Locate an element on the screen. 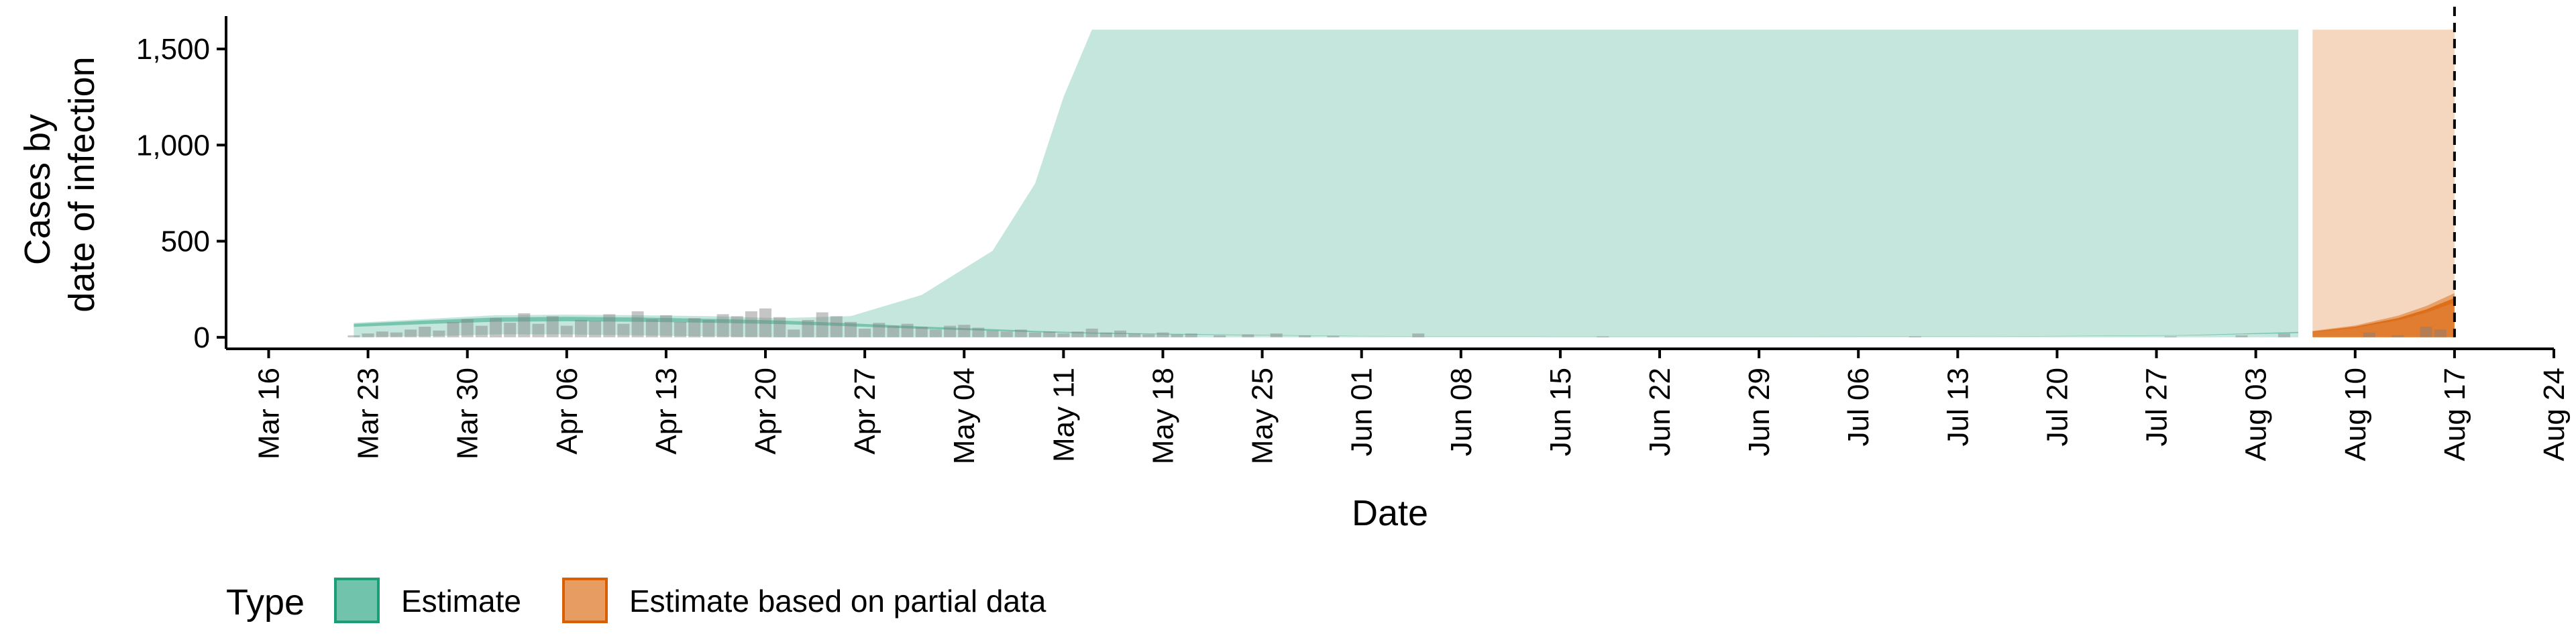  y-tick-label: 0 is located at coordinates (202, 337).